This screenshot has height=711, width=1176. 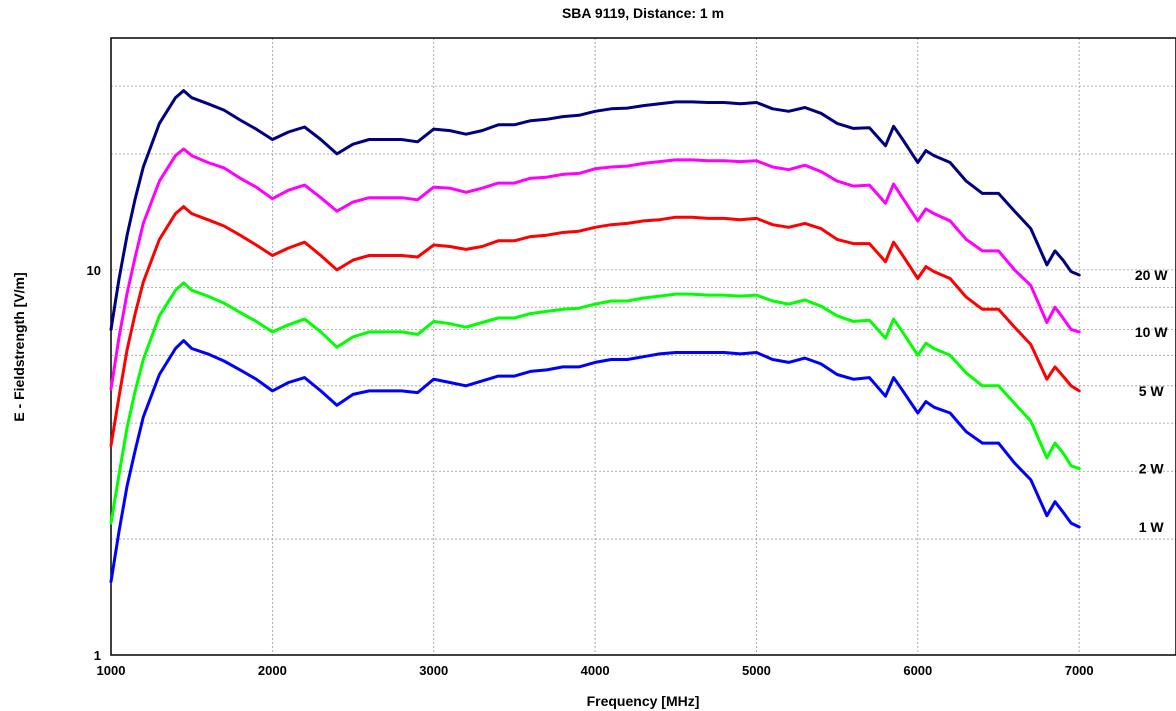 What do you see at coordinates (643, 13) in the screenshot?
I see `chart-title: SBA 9119, Distance: 1 m` at bounding box center [643, 13].